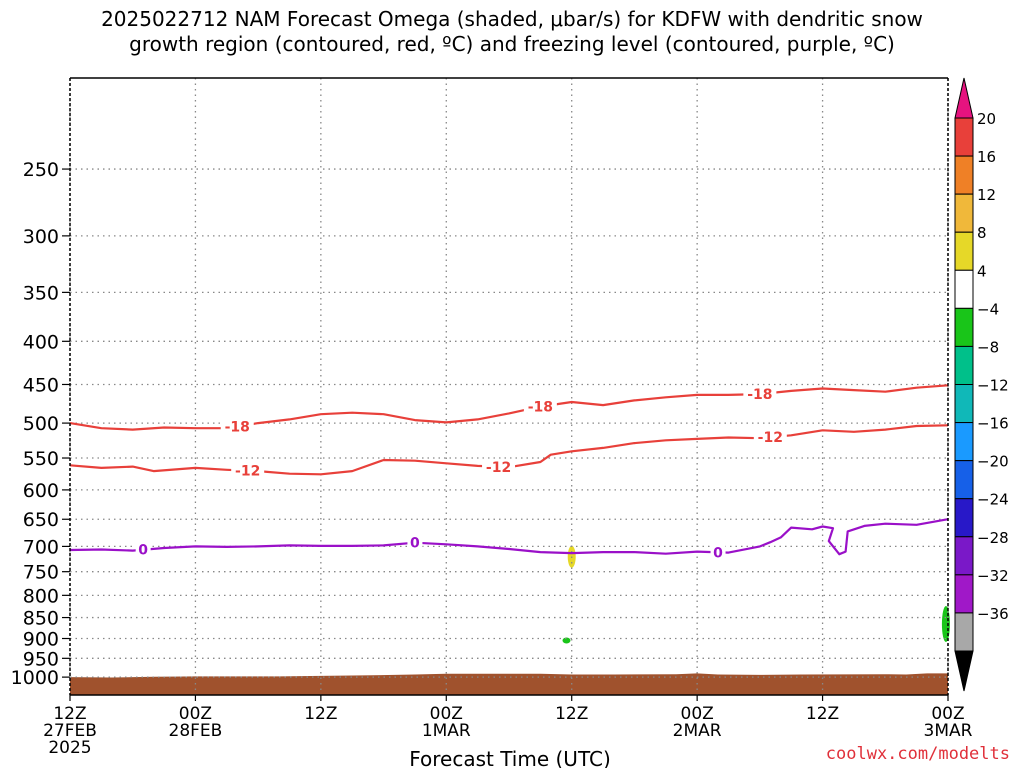 The width and height of the screenshot is (1024, 768). I want to click on y-tick-label-500: 500, so click(41, 424).